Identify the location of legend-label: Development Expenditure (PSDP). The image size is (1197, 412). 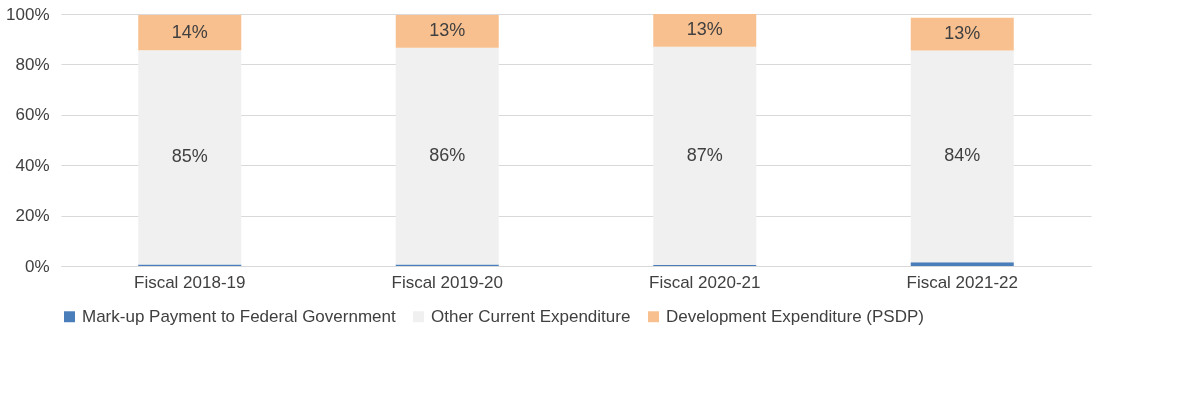
(795, 316).